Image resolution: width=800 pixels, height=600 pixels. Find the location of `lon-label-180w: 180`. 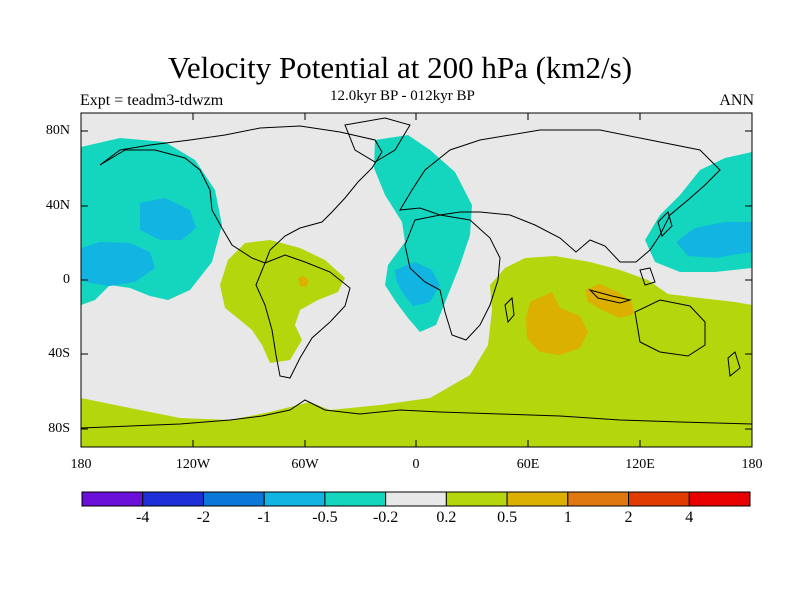

lon-label-180w: 180 is located at coordinates (81, 464).